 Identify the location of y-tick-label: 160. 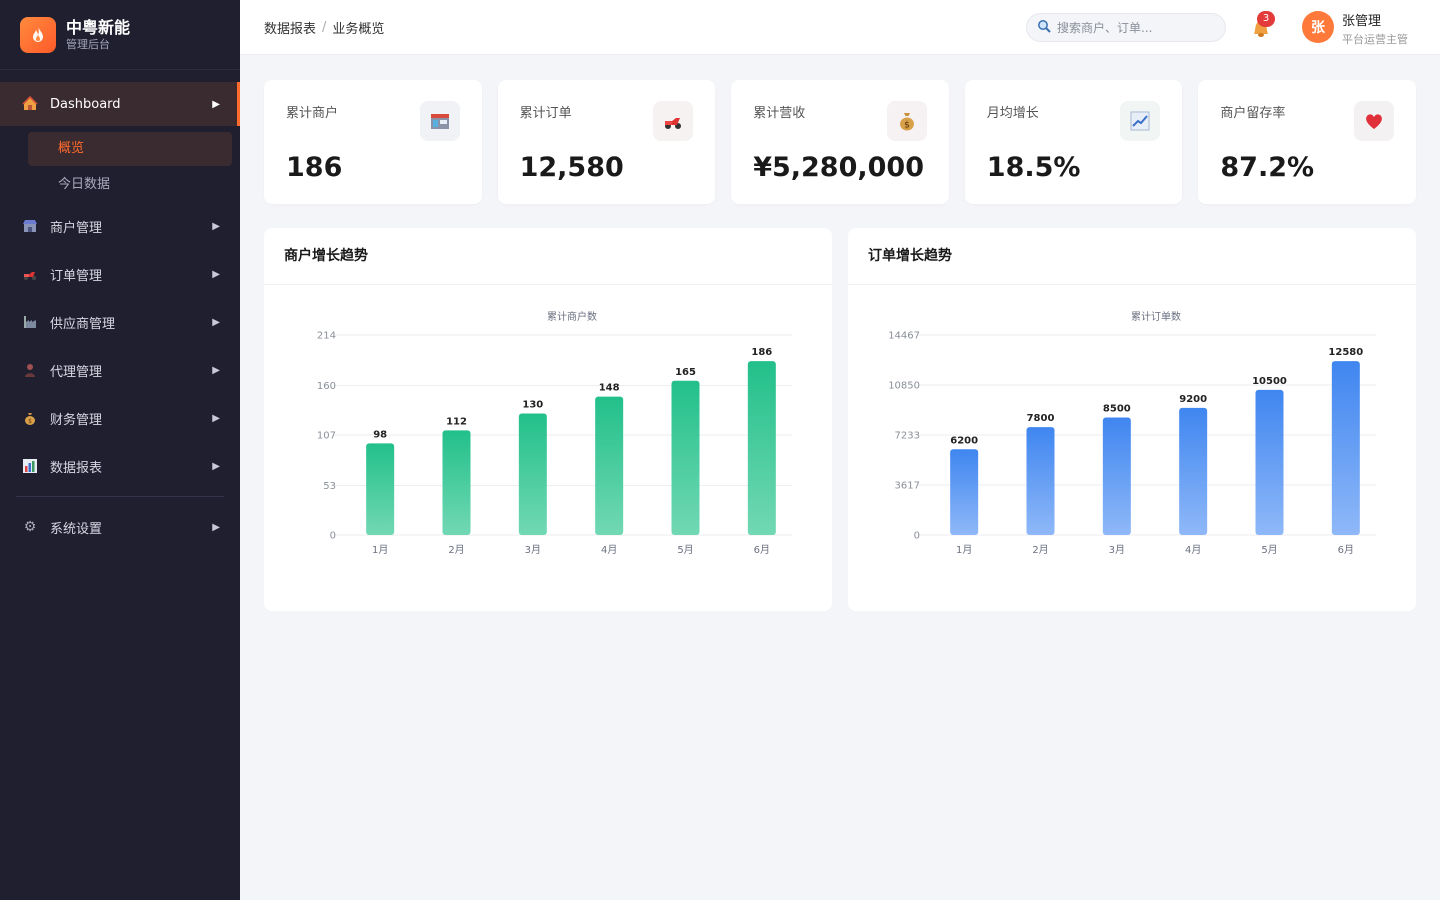
(326, 386).